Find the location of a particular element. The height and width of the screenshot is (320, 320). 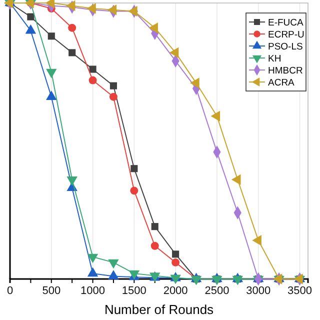

legend-label: ECRP-U is located at coordinates (286, 35).